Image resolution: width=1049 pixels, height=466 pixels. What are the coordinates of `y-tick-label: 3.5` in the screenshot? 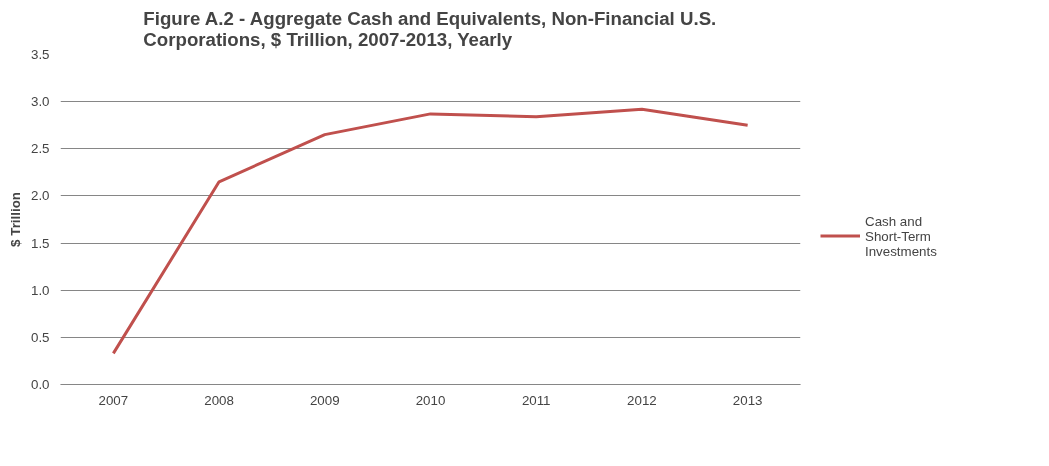 It's located at (40, 54).